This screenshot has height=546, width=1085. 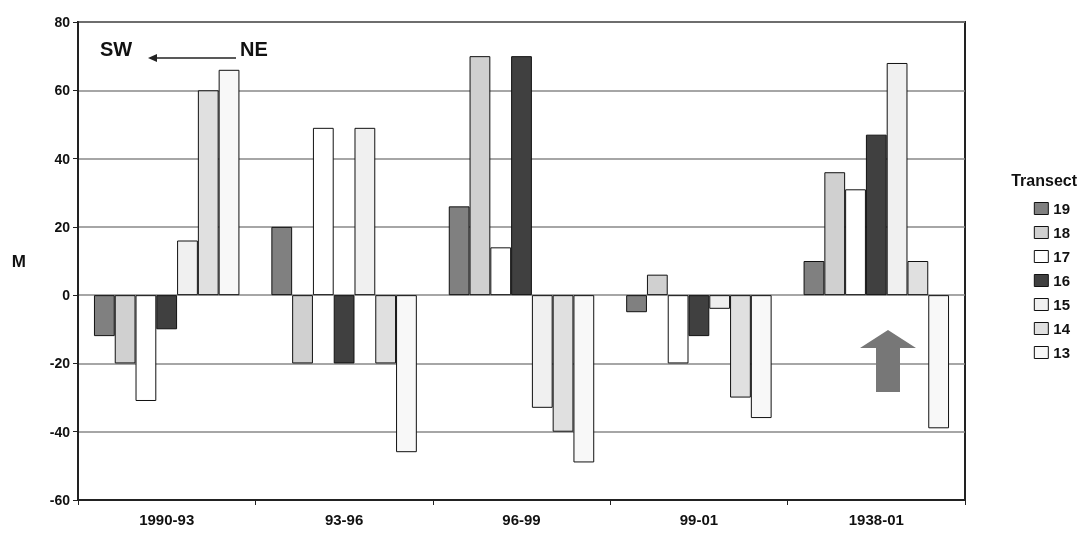 I want to click on y-tick-label: -40, so click(x=60, y=431).